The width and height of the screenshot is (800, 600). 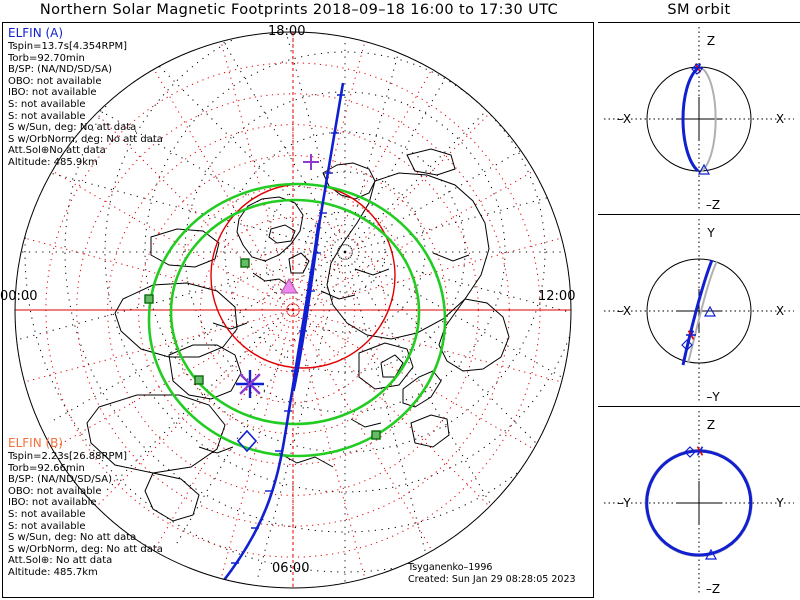 What do you see at coordinates (52, 93) in the screenshot?
I see `probe-a-line: IBO: not available` at bounding box center [52, 93].